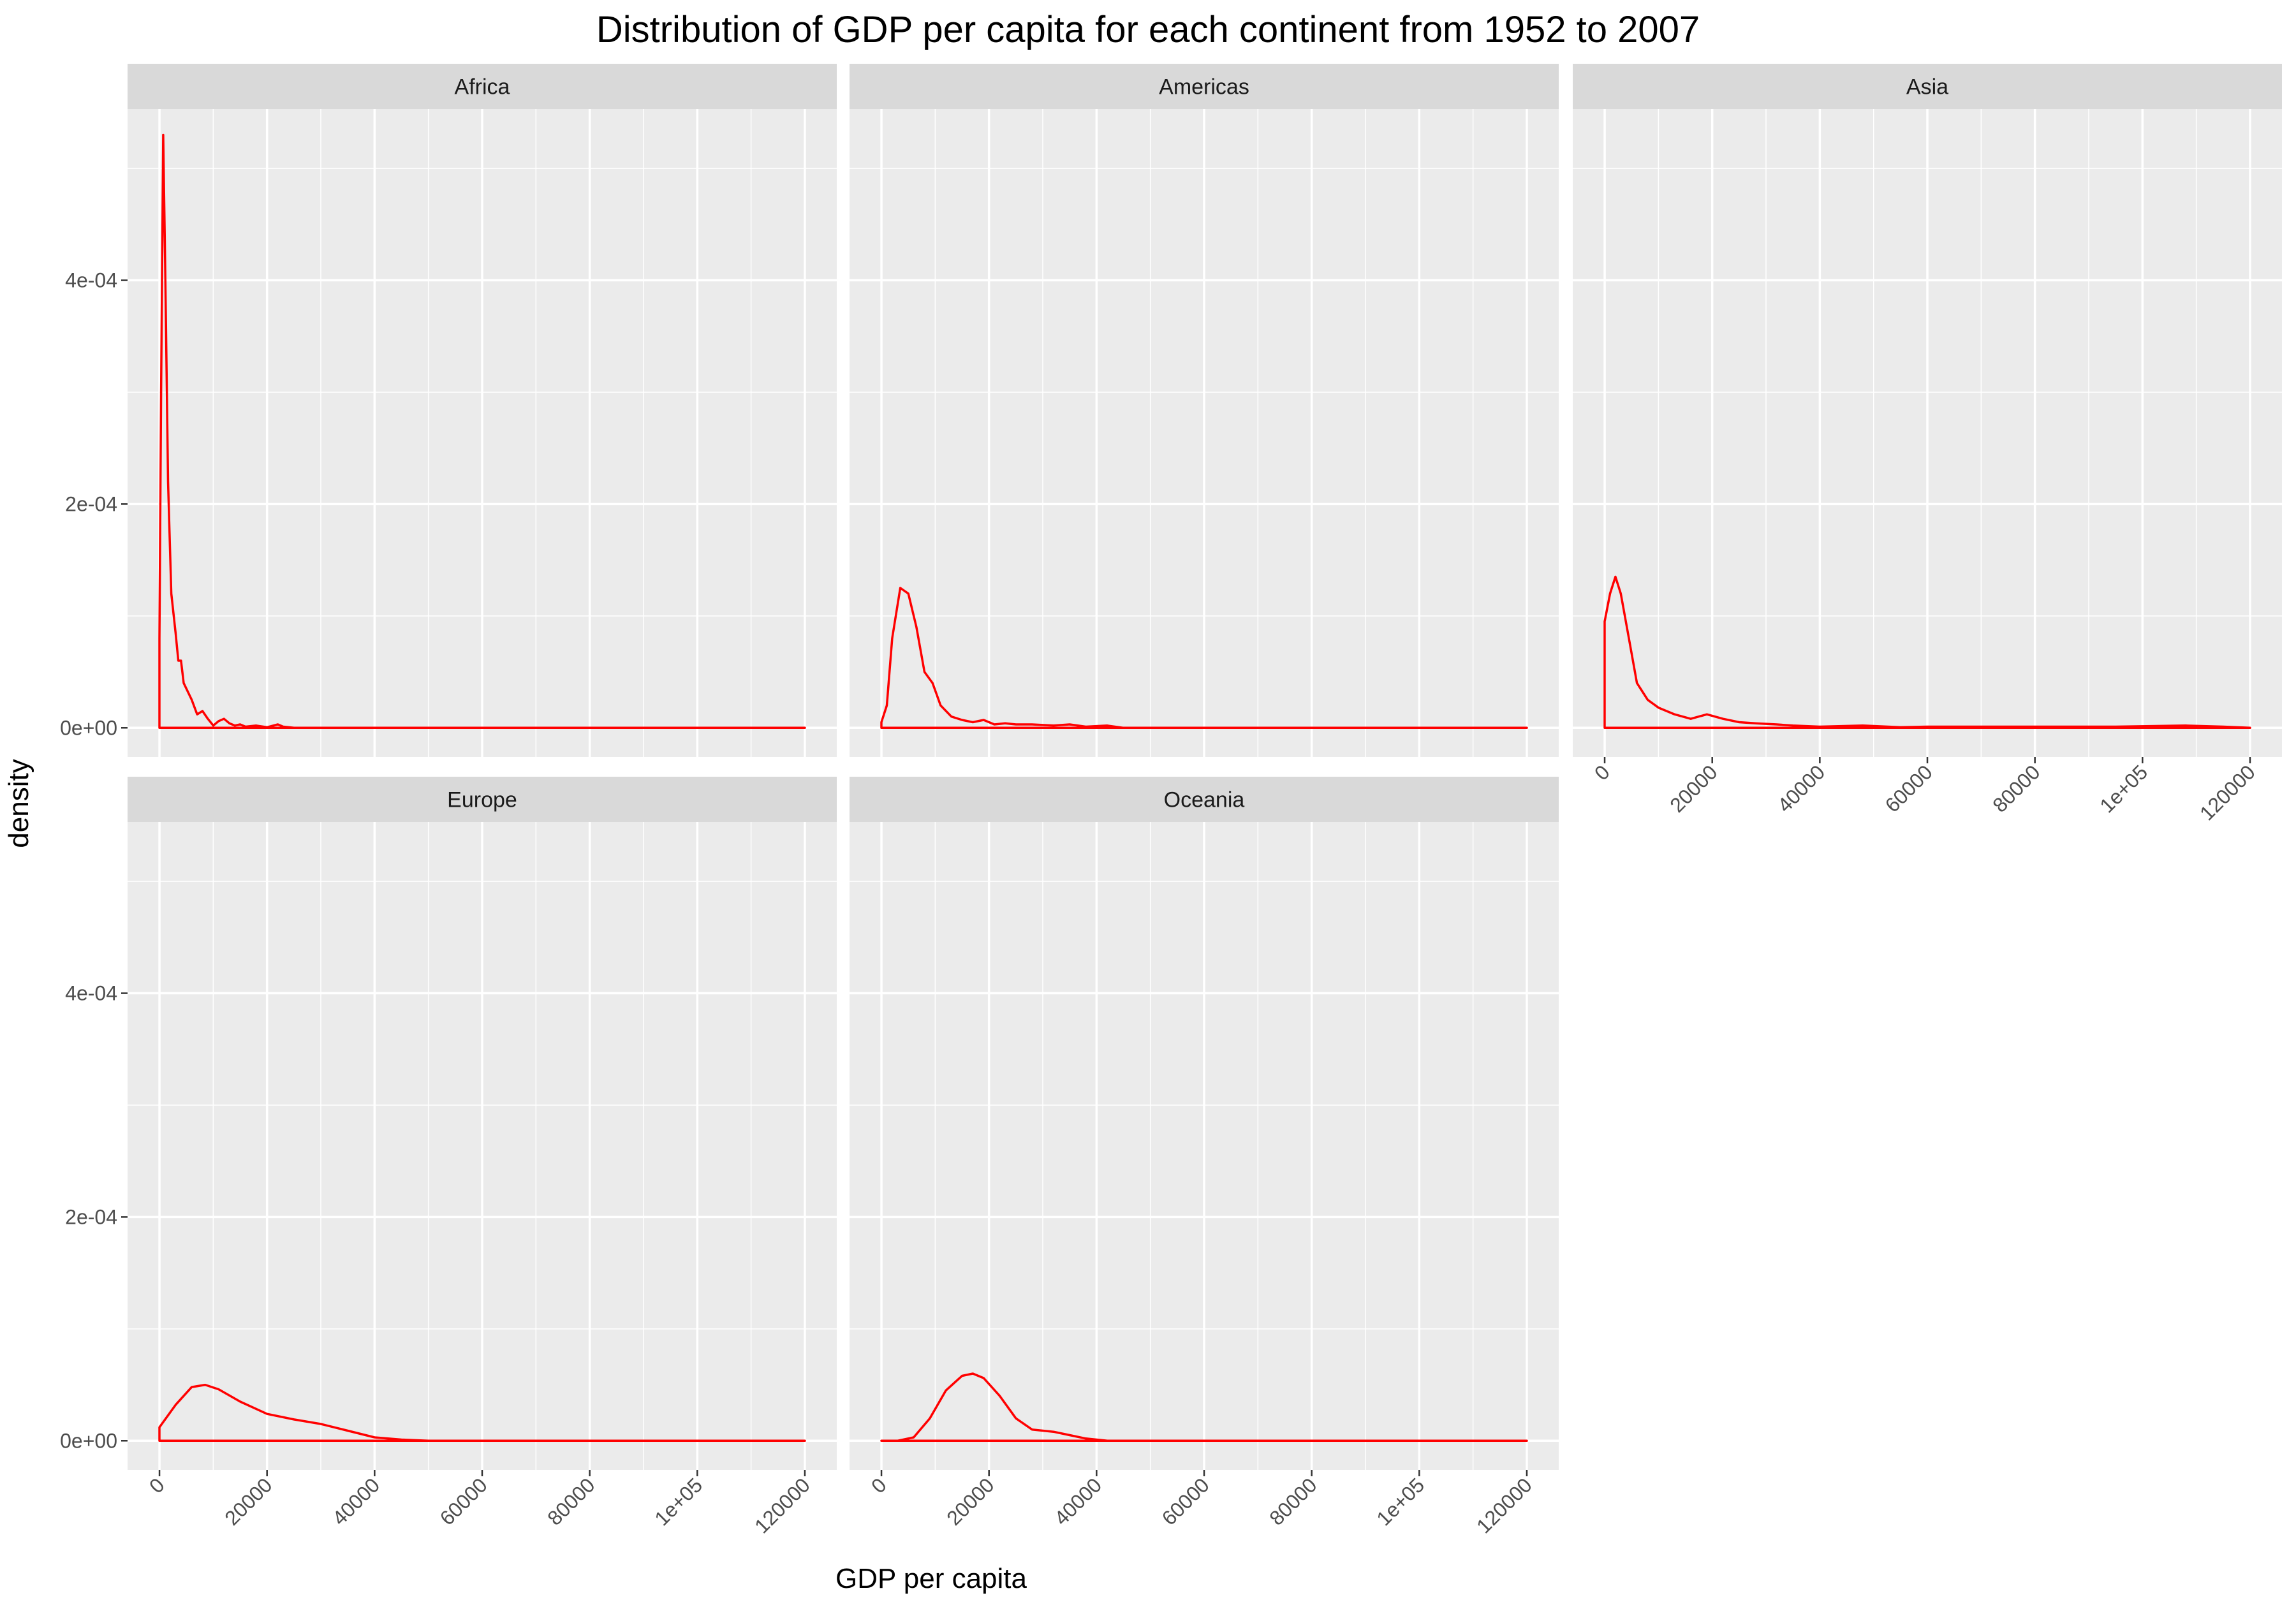 The width and height of the screenshot is (2296, 1607). What do you see at coordinates (18, 803) in the screenshot?
I see `y-axis-title: density` at bounding box center [18, 803].